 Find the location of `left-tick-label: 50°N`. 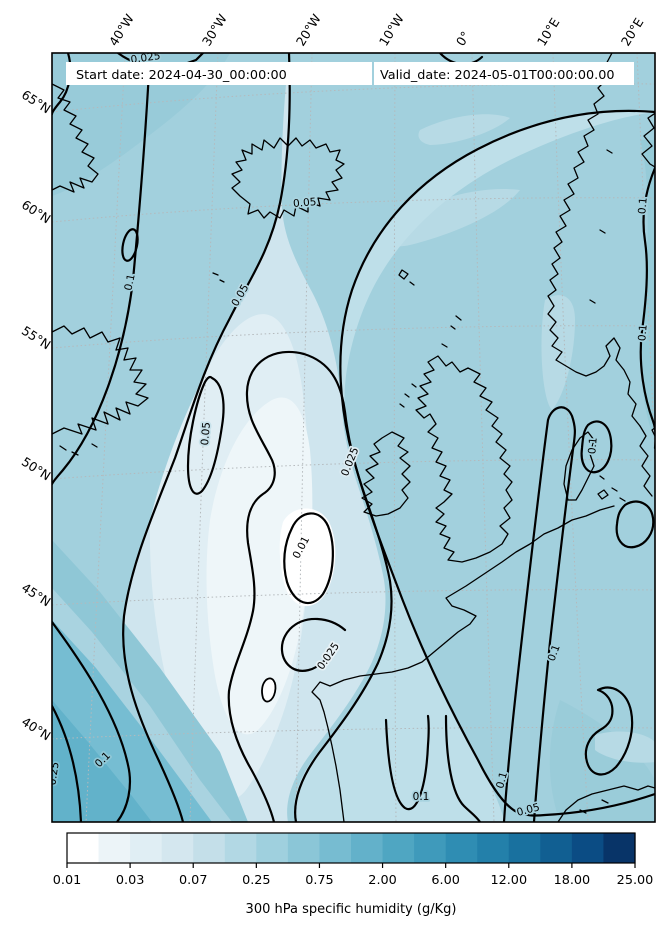

left-tick-label: 50°N is located at coordinates (36, 469).